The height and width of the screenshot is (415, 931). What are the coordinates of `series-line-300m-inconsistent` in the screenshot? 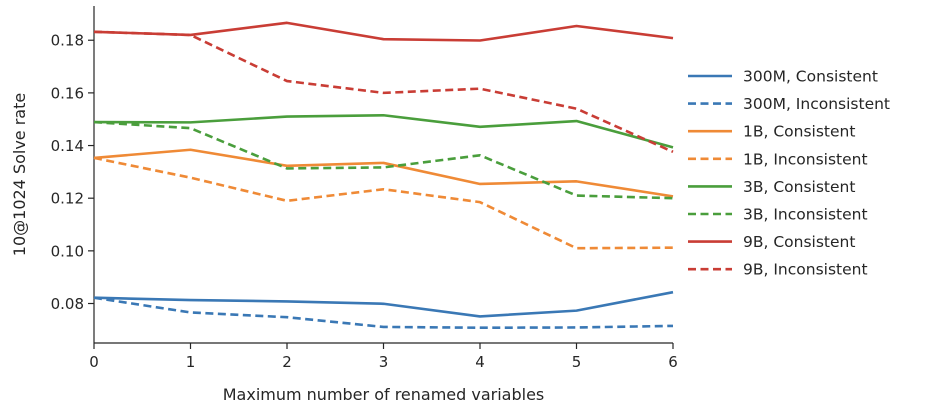 It's located at (383, 313).